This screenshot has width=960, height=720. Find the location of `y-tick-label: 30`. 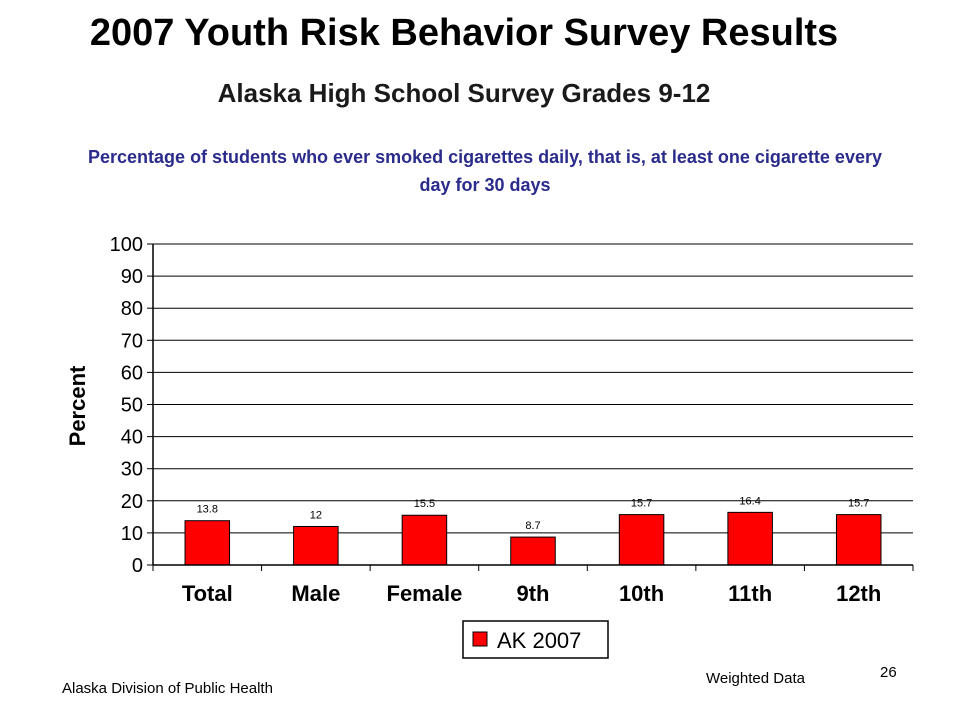

y-tick-label: 30 is located at coordinates (132, 470).